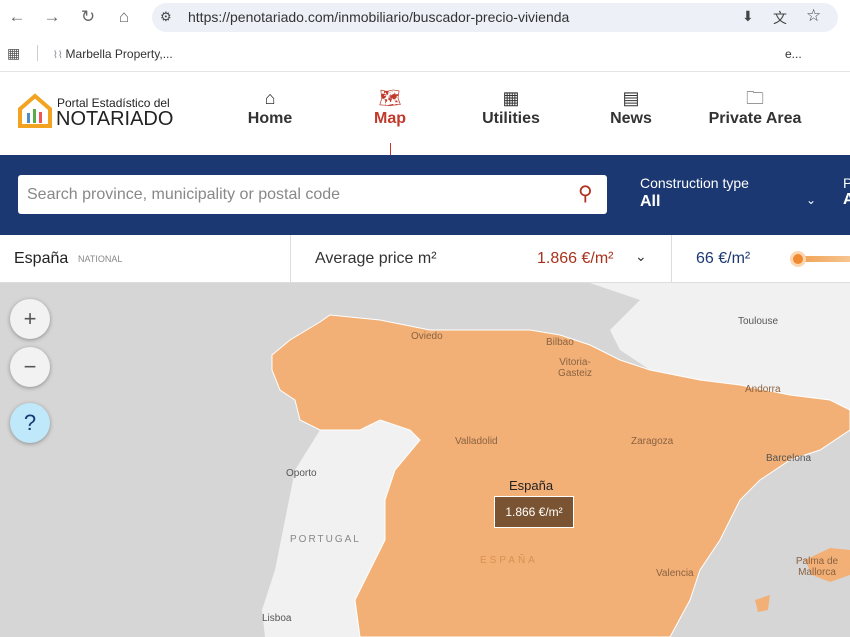  Describe the element at coordinates (755, 98) in the screenshot. I see `folder-icon: 🗀` at that location.